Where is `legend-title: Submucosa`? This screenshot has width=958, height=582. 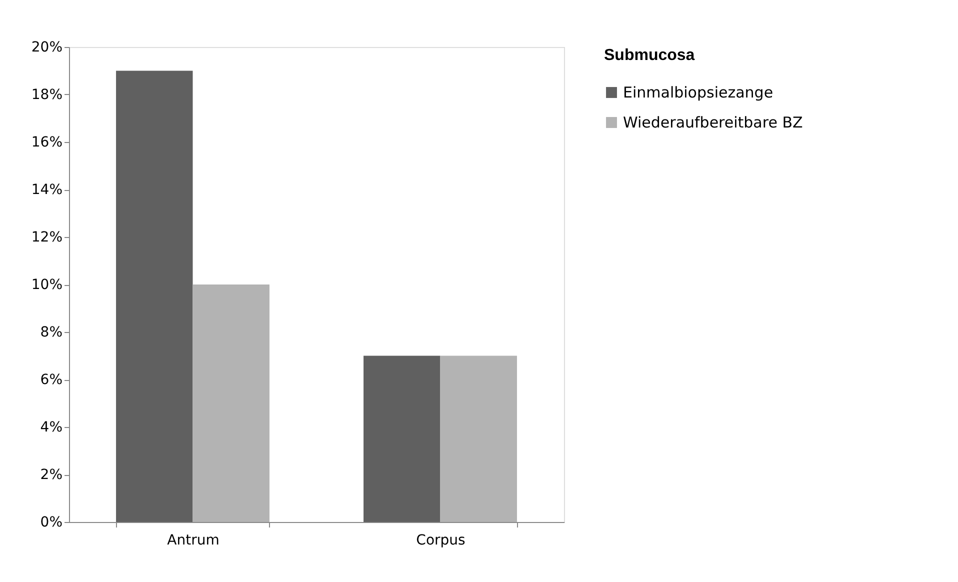 legend-title: Submucosa is located at coordinates (649, 55).